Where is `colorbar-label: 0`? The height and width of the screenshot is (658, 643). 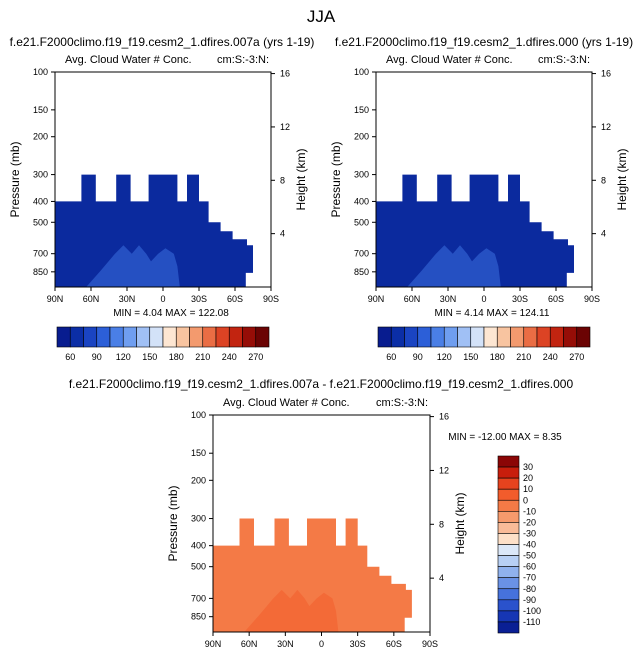
colorbar-label: 0 is located at coordinates (525, 500).